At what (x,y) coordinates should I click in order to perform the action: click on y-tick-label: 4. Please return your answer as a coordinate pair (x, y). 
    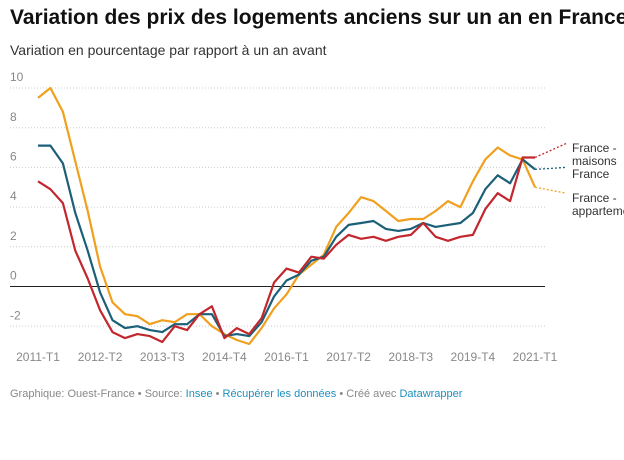
    Looking at the image, I should click on (13, 196).